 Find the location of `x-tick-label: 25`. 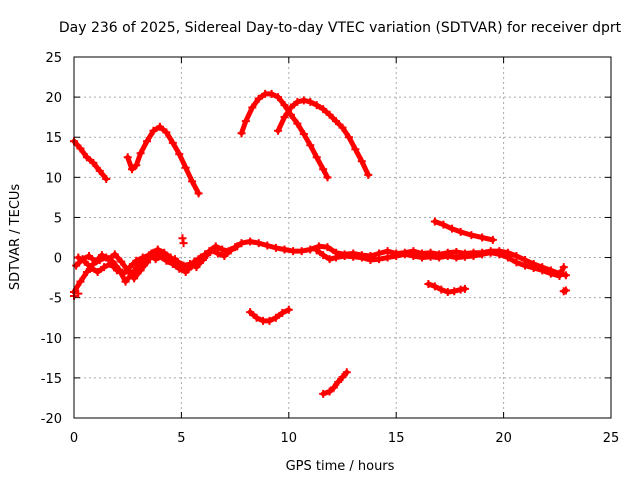

x-tick-label: 25 is located at coordinates (611, 438).